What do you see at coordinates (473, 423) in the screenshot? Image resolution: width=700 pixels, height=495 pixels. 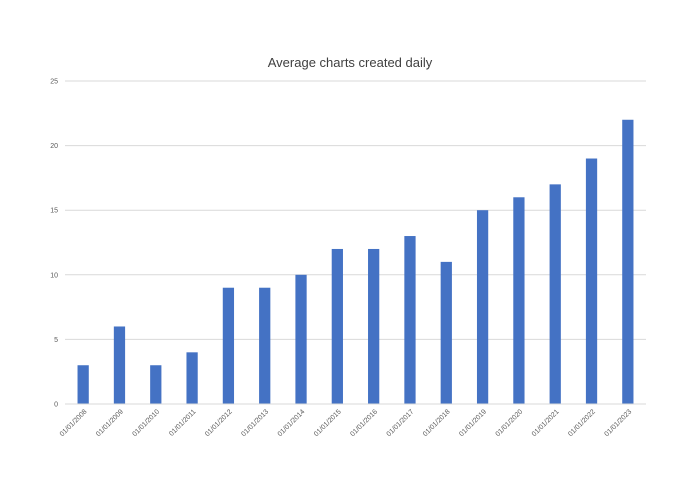 I see `x-tick-label: 01/01/2019` at bounding box center [473, 423].